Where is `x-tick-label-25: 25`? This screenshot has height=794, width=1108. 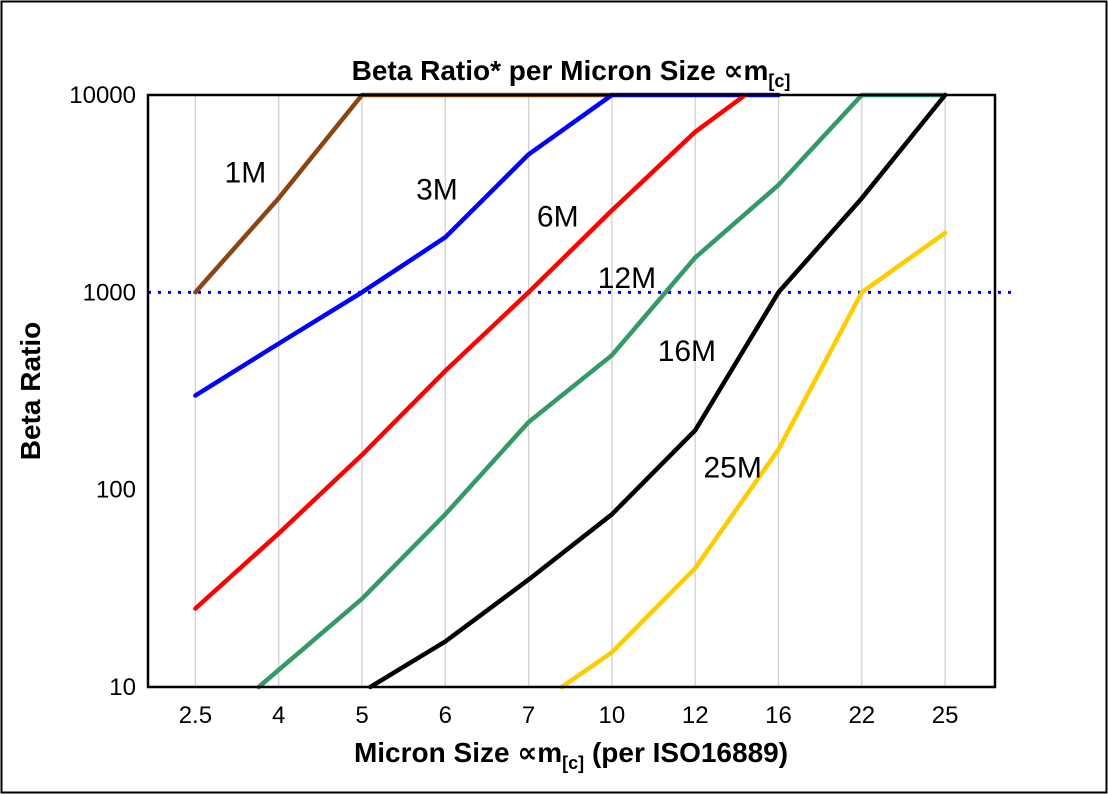 x-tick-label-25: 25 is located at coordinates (945, 715).